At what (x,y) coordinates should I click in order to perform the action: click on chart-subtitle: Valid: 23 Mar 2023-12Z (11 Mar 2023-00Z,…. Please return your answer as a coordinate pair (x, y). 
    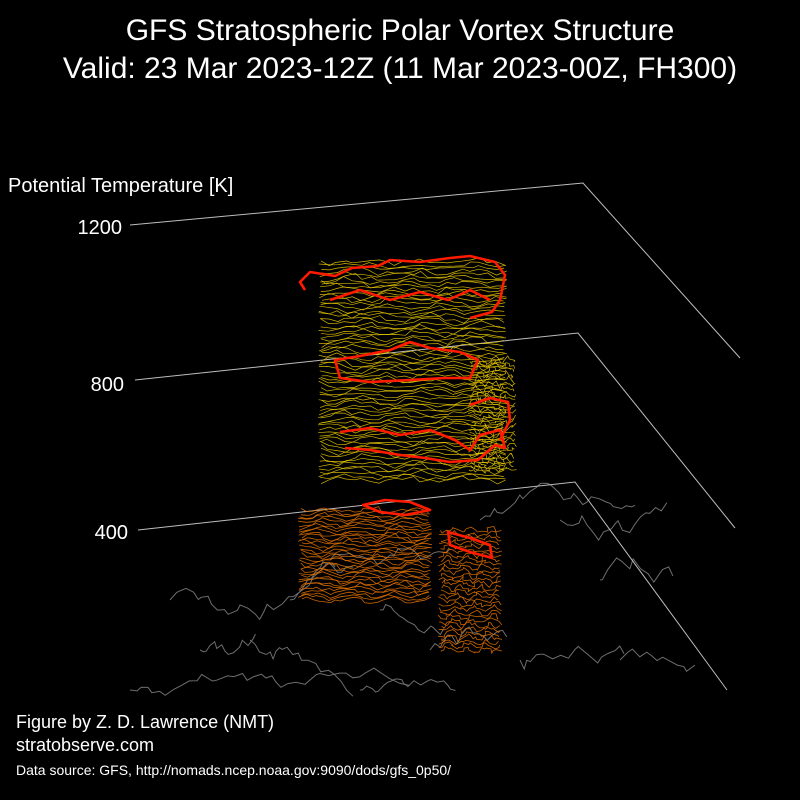
    Looking at the image, I should click on (400, 68).